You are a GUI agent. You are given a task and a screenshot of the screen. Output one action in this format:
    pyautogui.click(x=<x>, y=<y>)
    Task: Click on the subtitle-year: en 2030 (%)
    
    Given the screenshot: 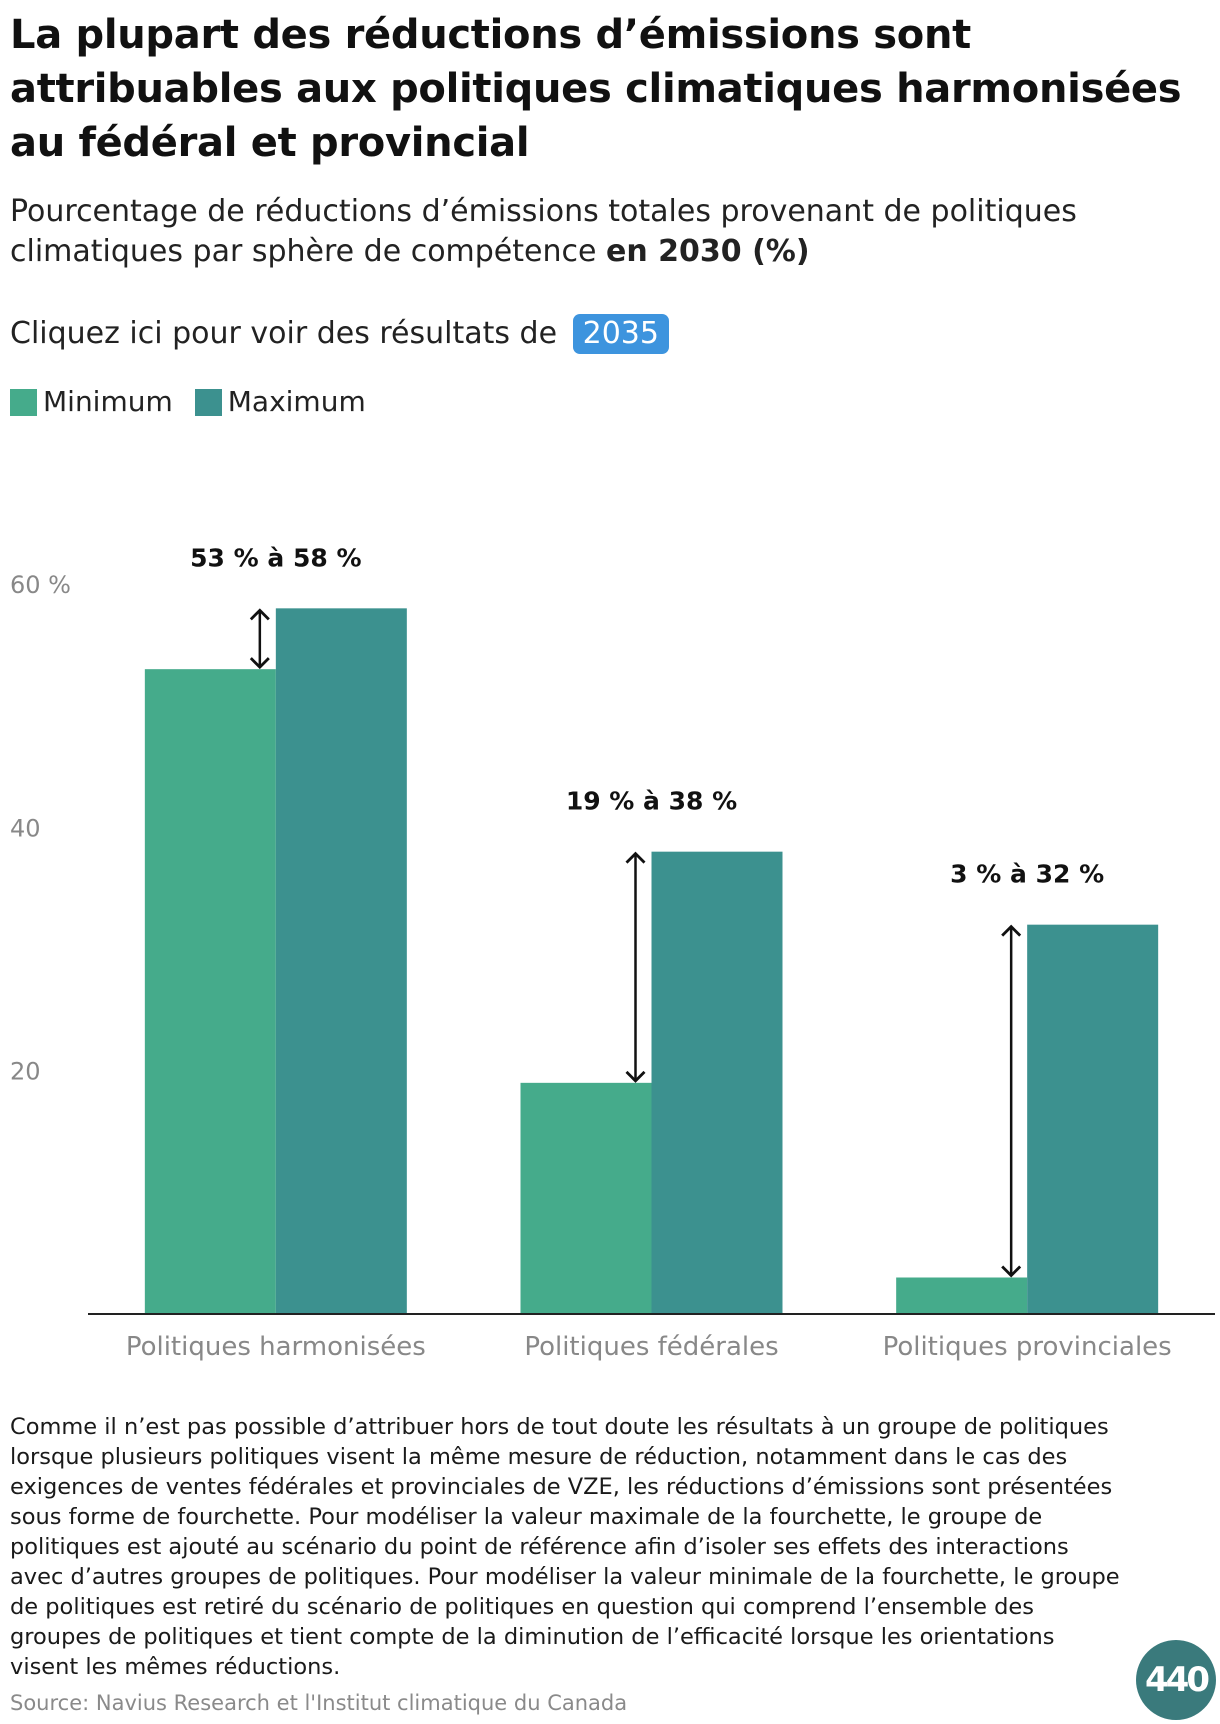 What is the action you would take?
    pyautogui.click(x=708, y=251)
    